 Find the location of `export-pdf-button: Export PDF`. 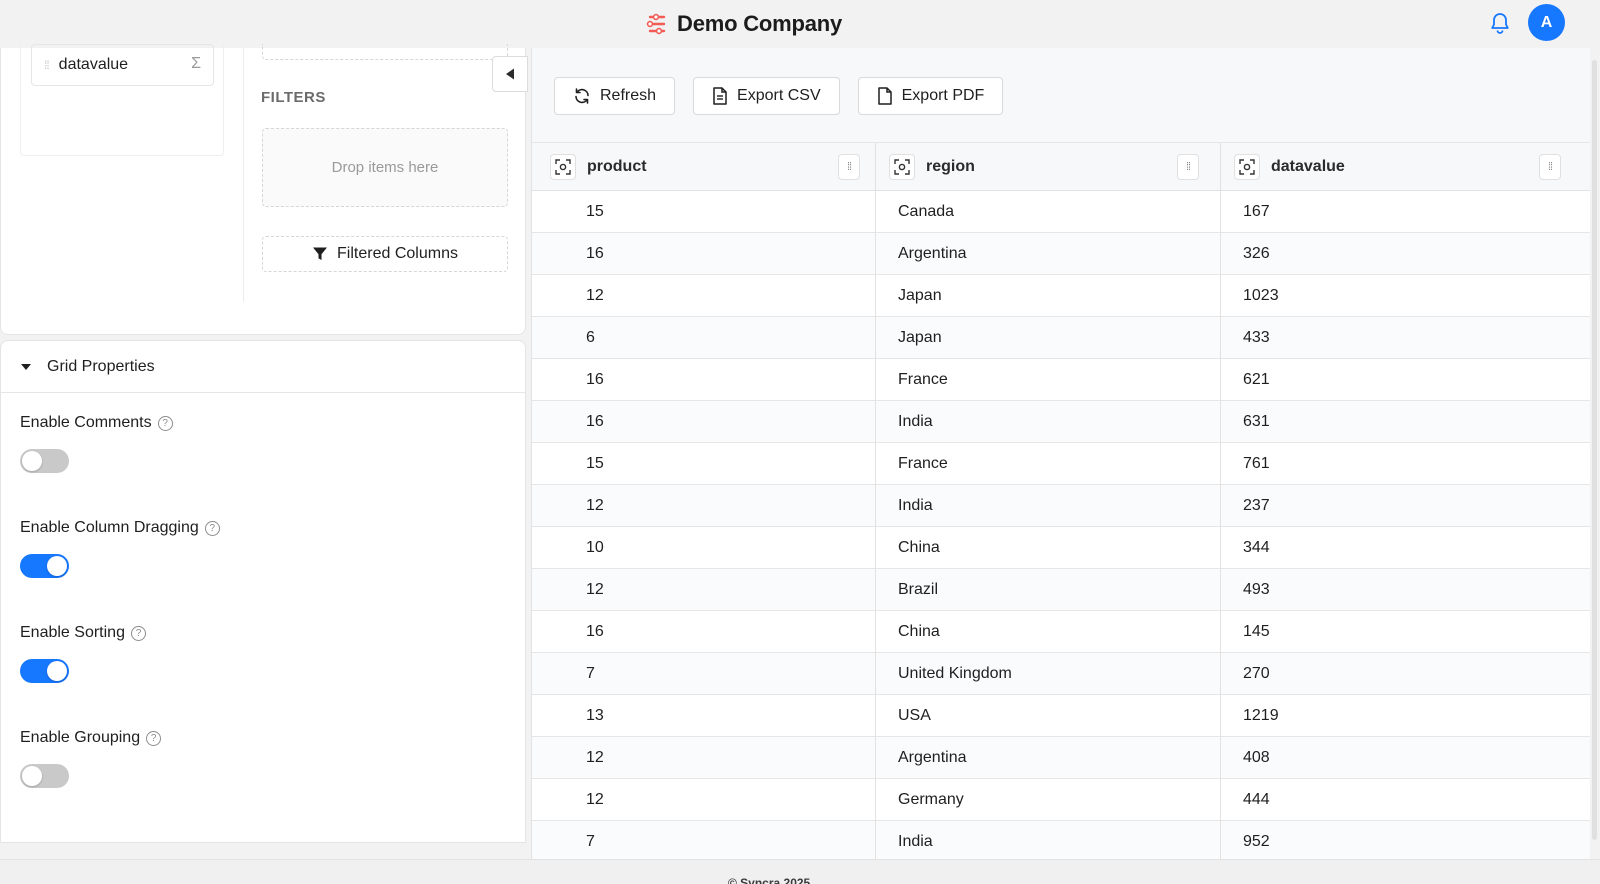

export-pdf-button: Export PDF is located at coordinates (930, 96).